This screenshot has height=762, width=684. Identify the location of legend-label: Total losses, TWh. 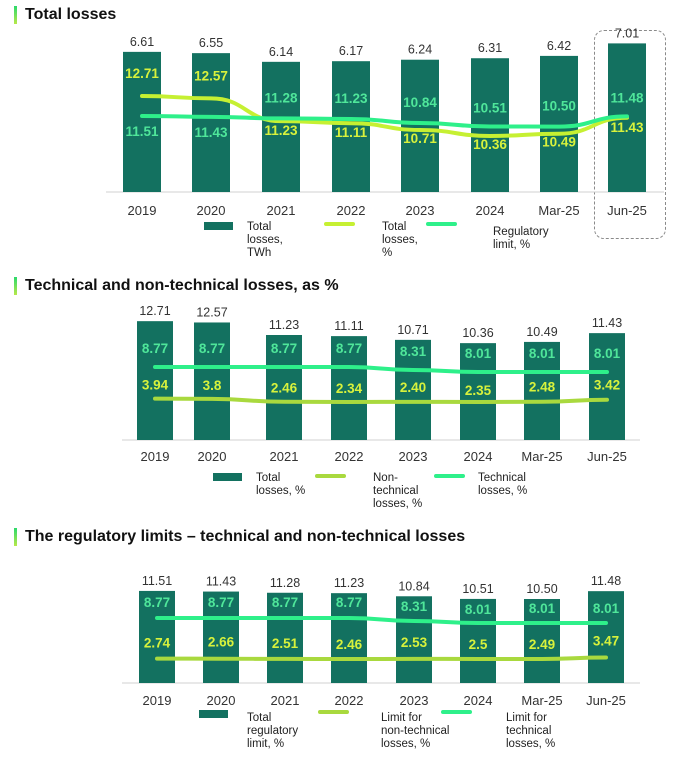
(265, 240).